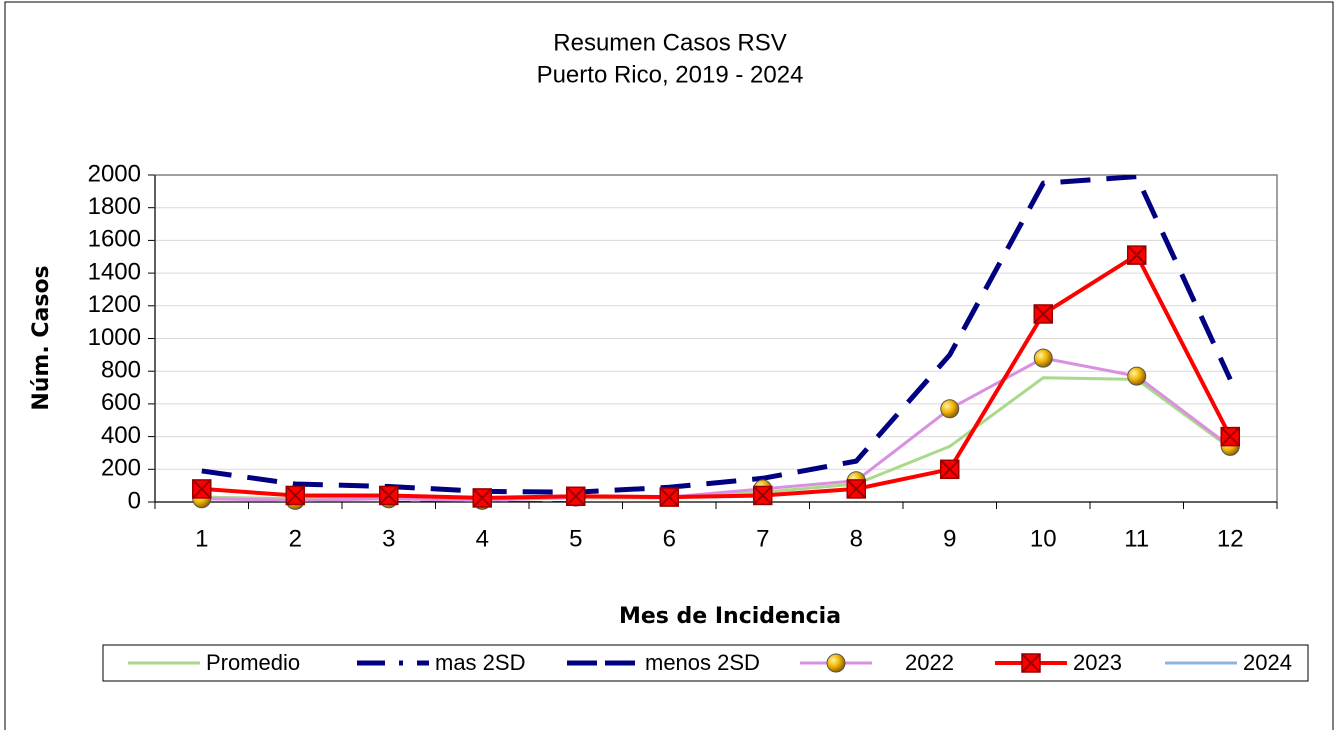 This screenshot has width=1340, height=730. Describe the element at coordinates (134, 500) in the screenshot. I see `y-tick-label: 0` at that location.